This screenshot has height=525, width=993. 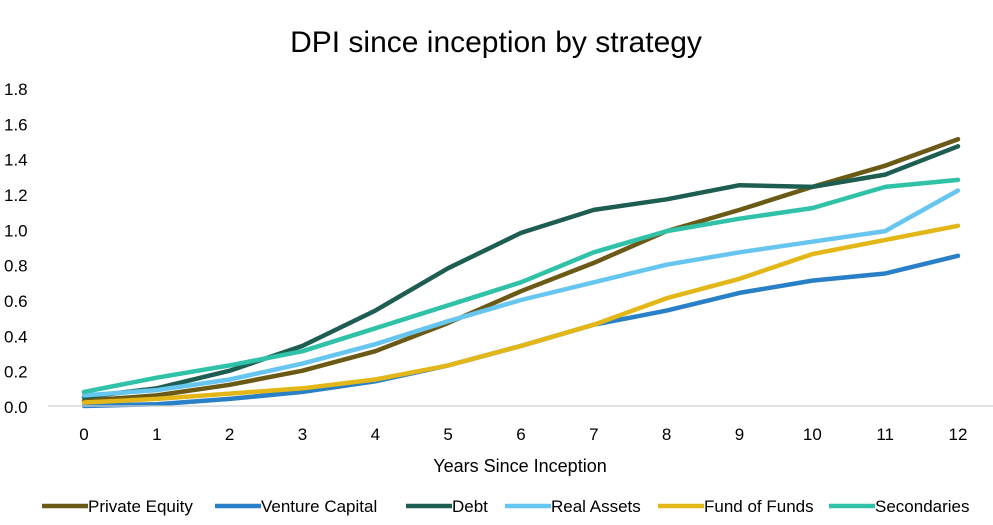 What do you see at coordinates (140, 506) in the screenshot?
I see `legend-label: Private Equity` at bounding box center [140, 506].